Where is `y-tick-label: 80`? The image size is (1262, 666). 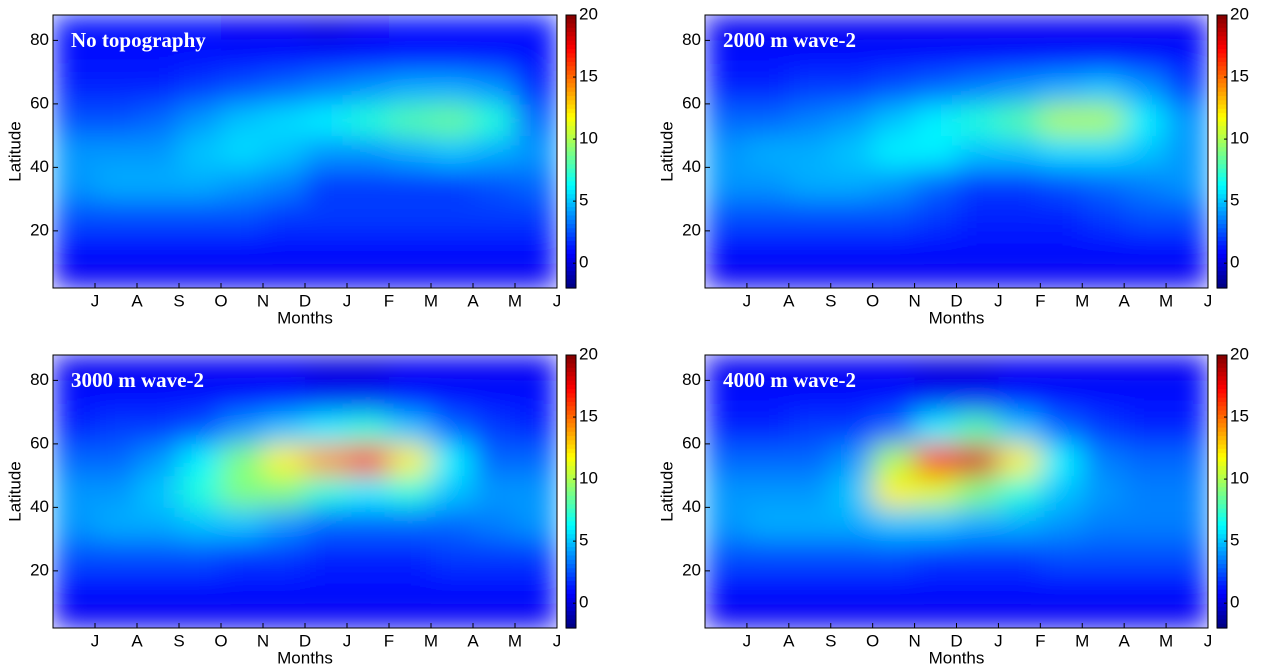
y-tick-label: 80 is located at coordinates (39, 39).